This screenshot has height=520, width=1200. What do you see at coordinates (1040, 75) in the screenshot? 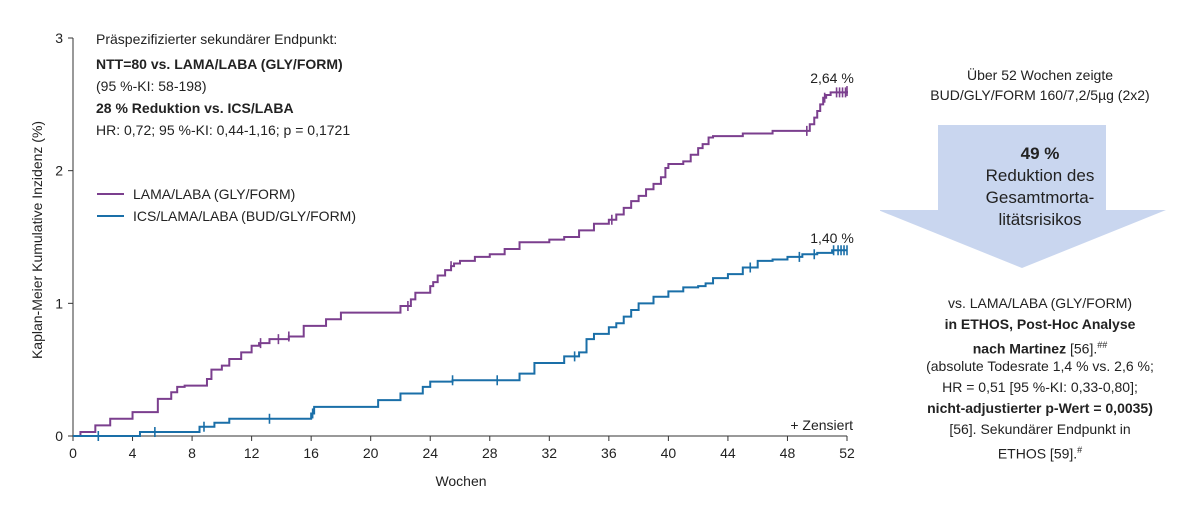
I see `intro-line-1: Über 52 Wochen zeigte` at bounding box center [1040, 75].